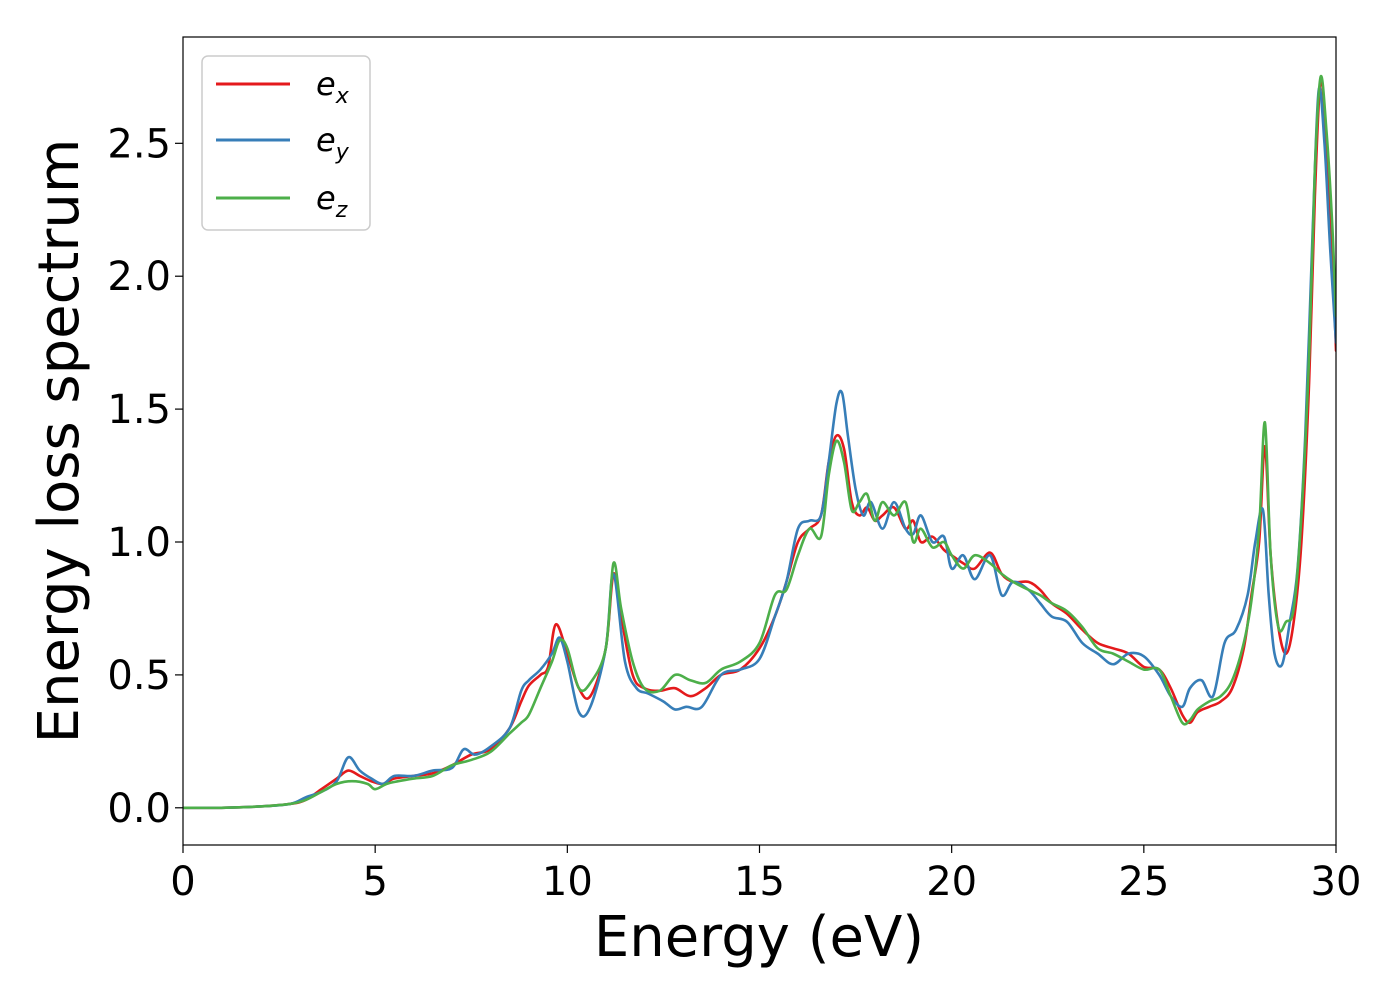 The height and width of the screenshot is (1000, 1400). I want to click on x-axis-title: Energy (eV), so click(759, 937).